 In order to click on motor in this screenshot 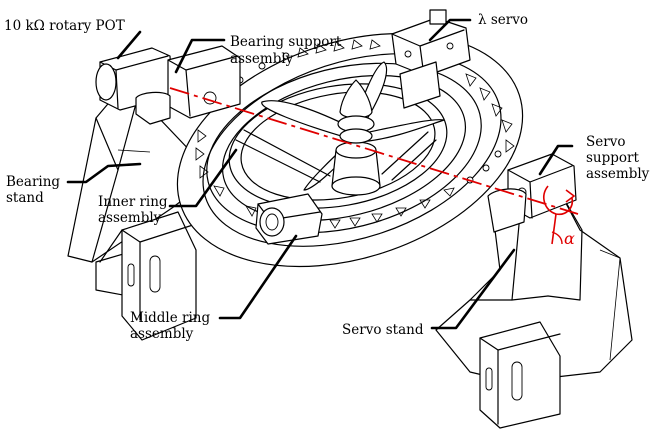, I will do `click(356, 137)`.